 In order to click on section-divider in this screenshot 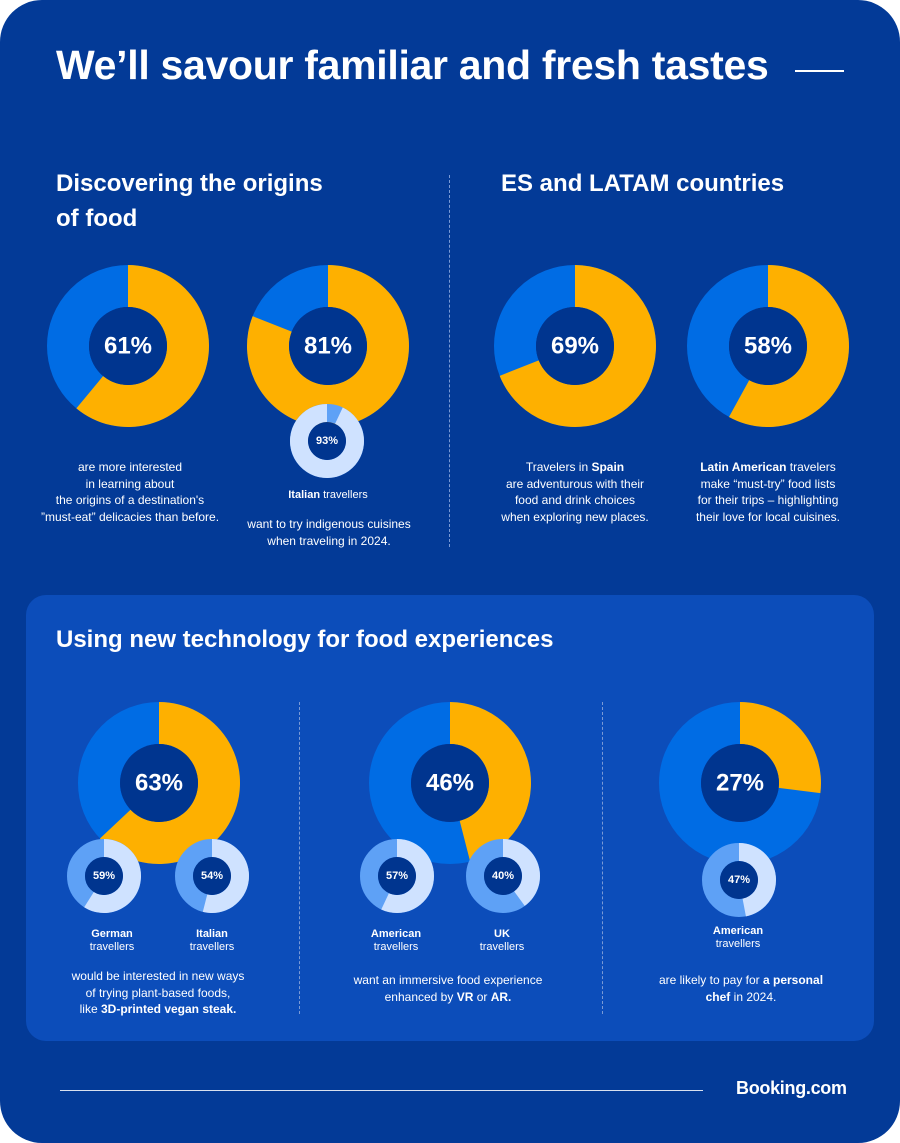, I will do `click(449, 361)`.